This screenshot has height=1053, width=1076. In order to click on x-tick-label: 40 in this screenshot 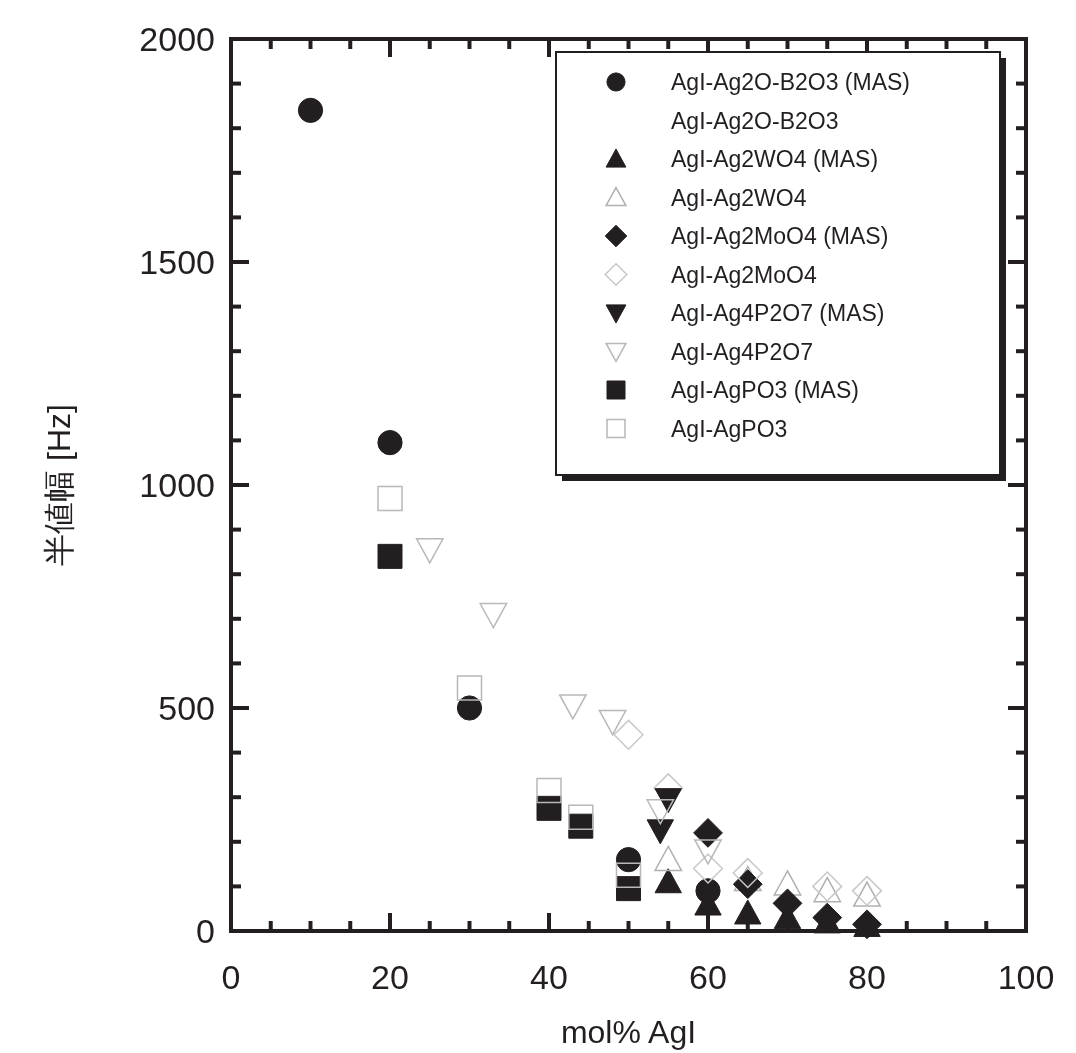, I will do `click(549, 977)`.